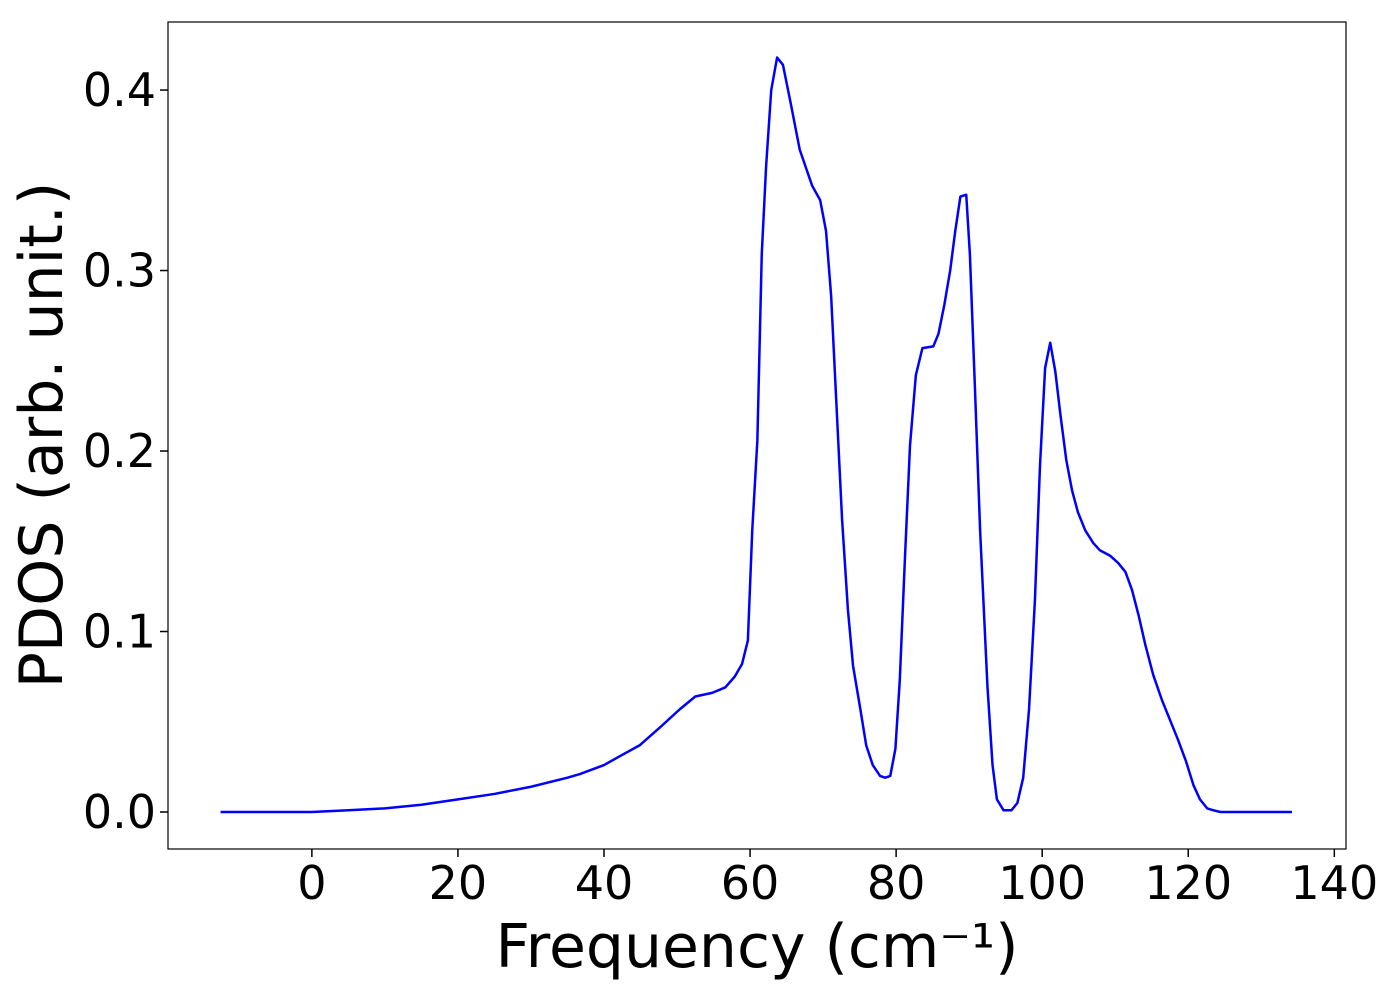  Describe the element at coordinates (119, 271) in the screenshot. I see `y-tick-label: 0.3` at that location.